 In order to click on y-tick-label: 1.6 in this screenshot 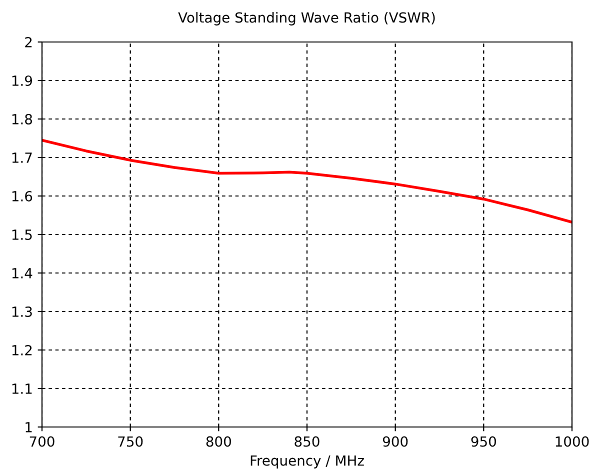, I will do `click(22, 196)`.